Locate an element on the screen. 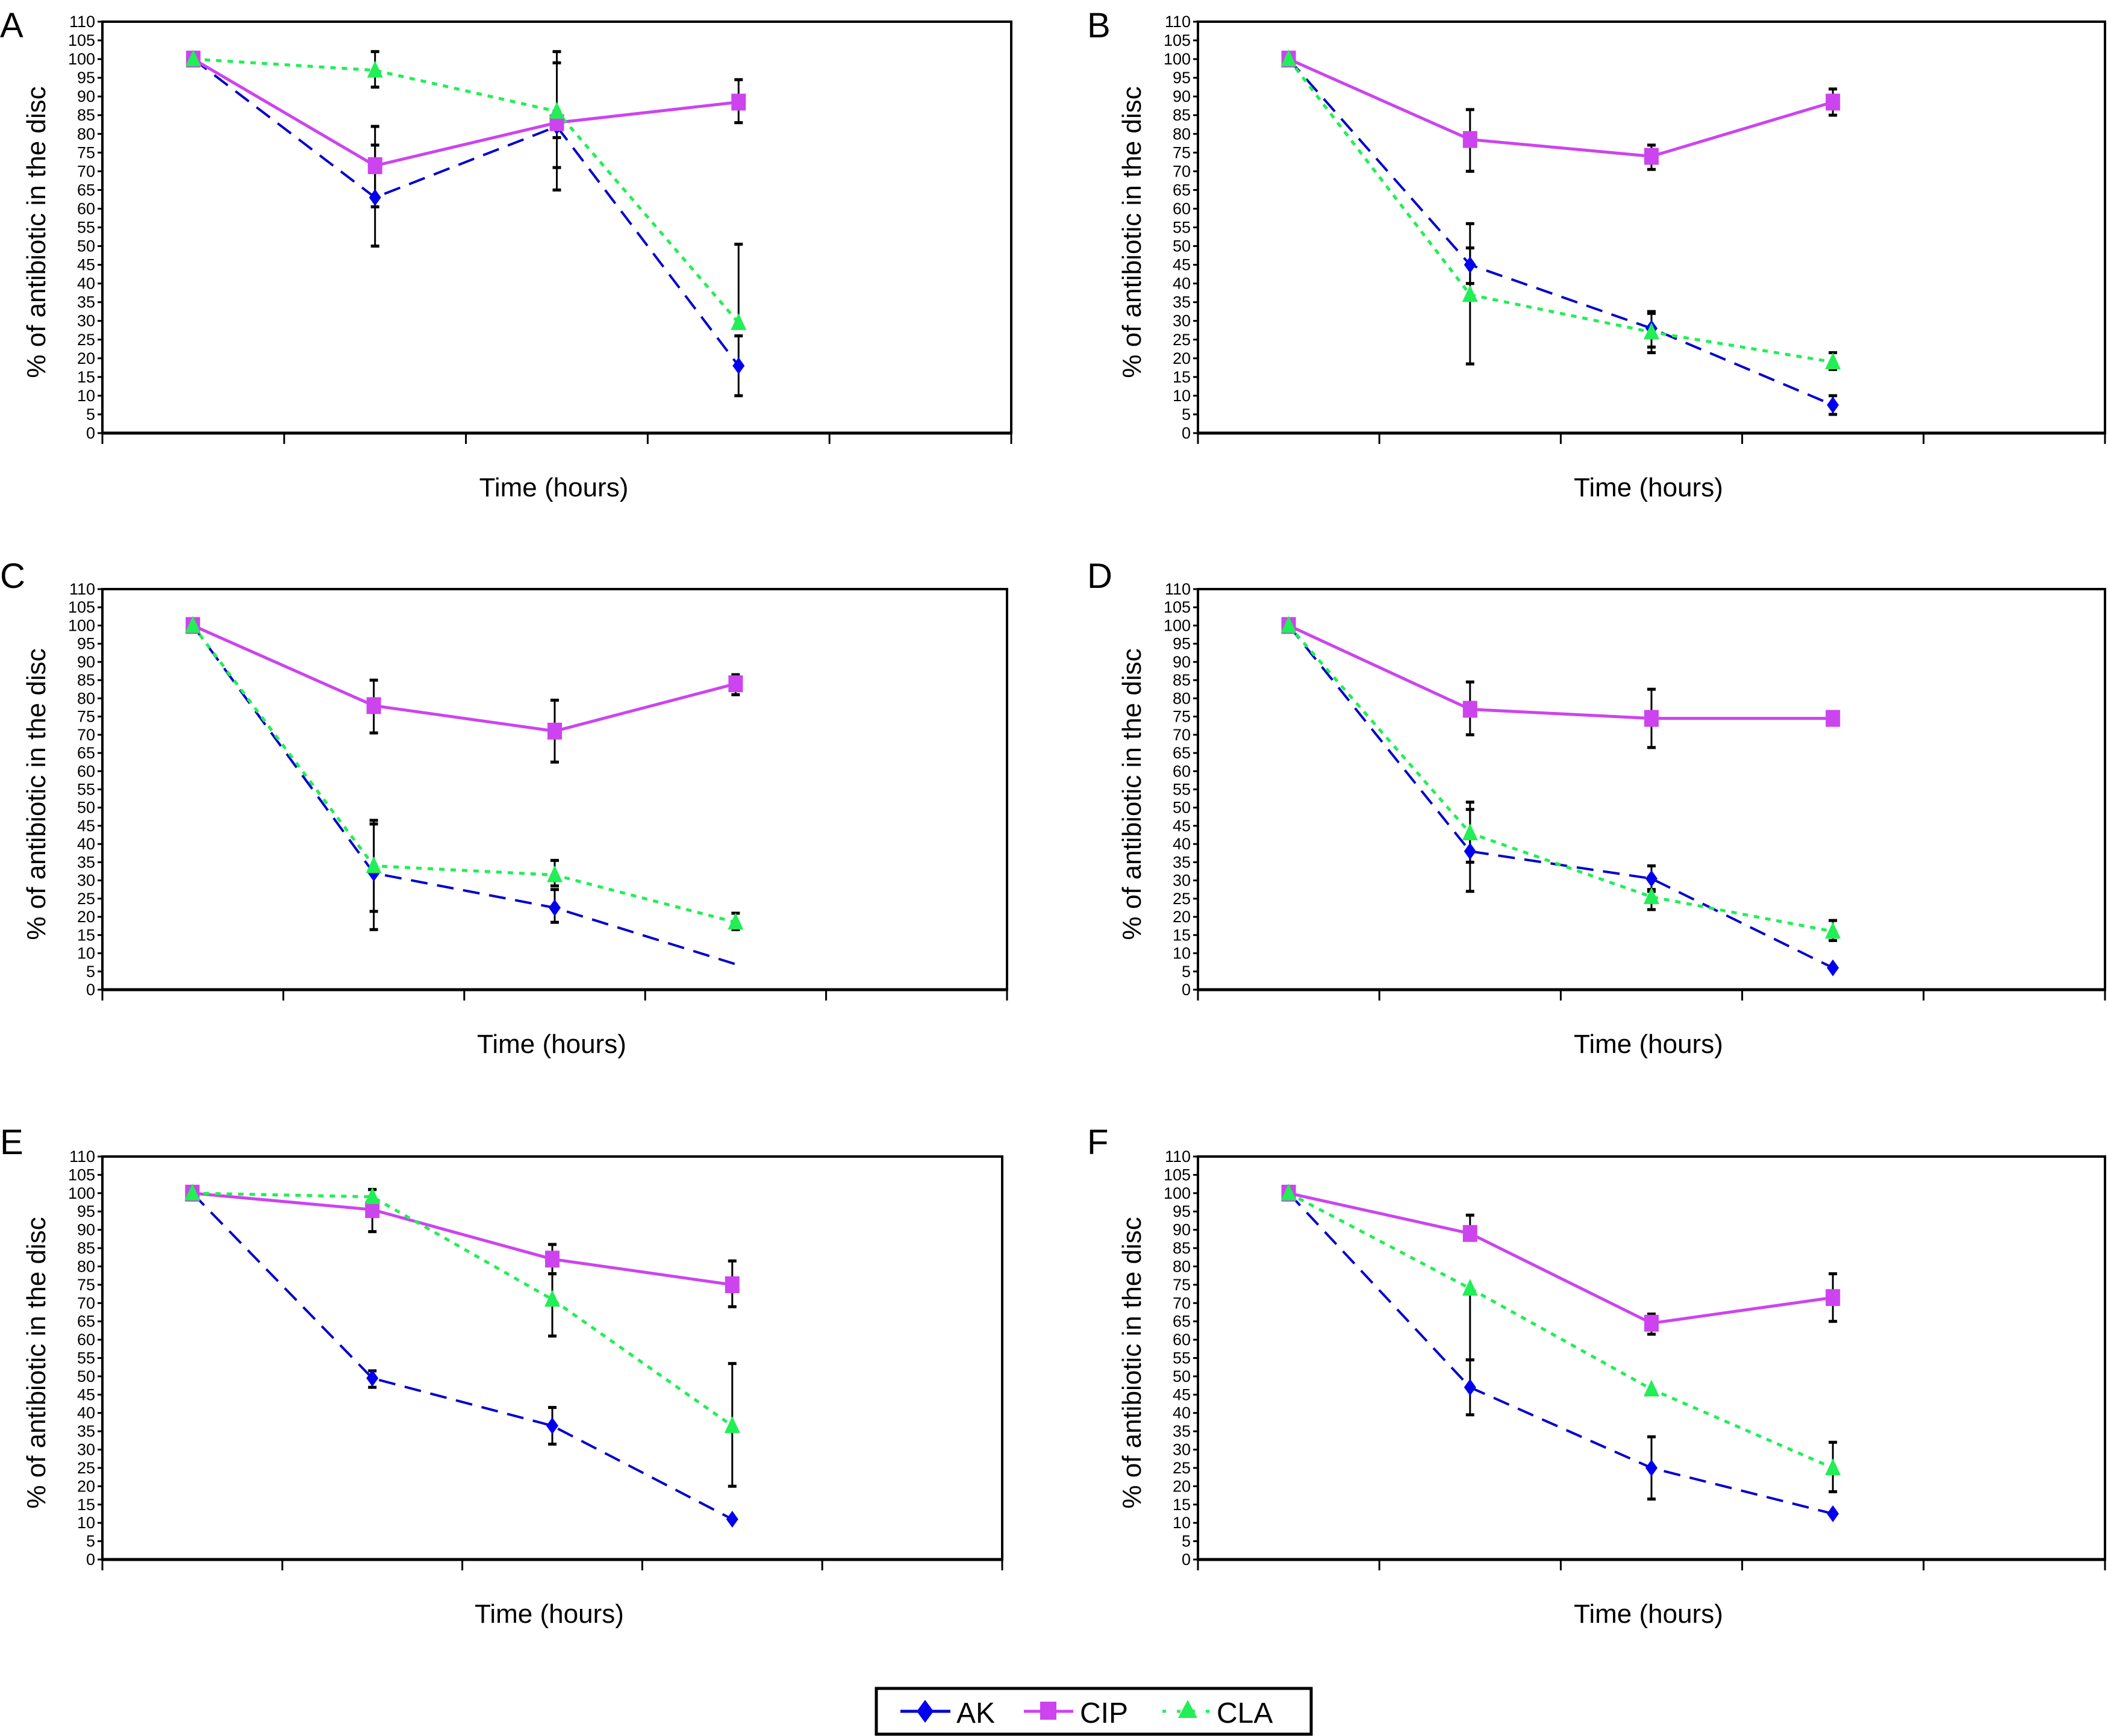  panel-a-y-tick-label: 30 is located at coordinates (86, 321).